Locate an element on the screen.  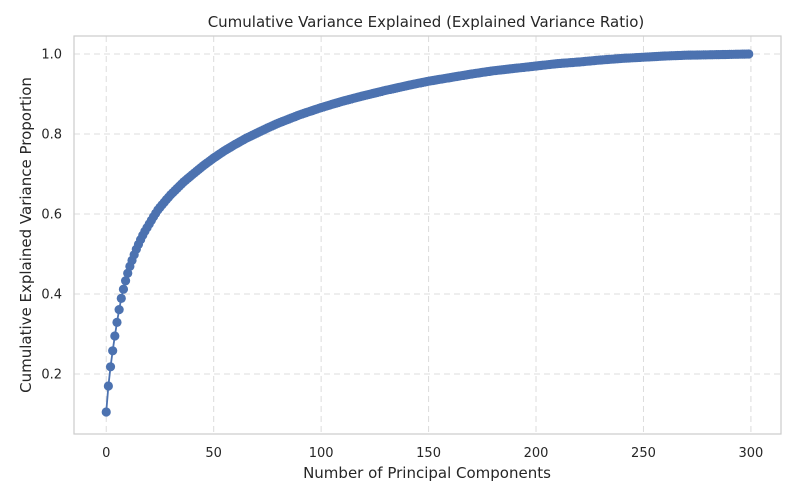
y-tick-label: 1.0 is located at coordinates (51, 55).